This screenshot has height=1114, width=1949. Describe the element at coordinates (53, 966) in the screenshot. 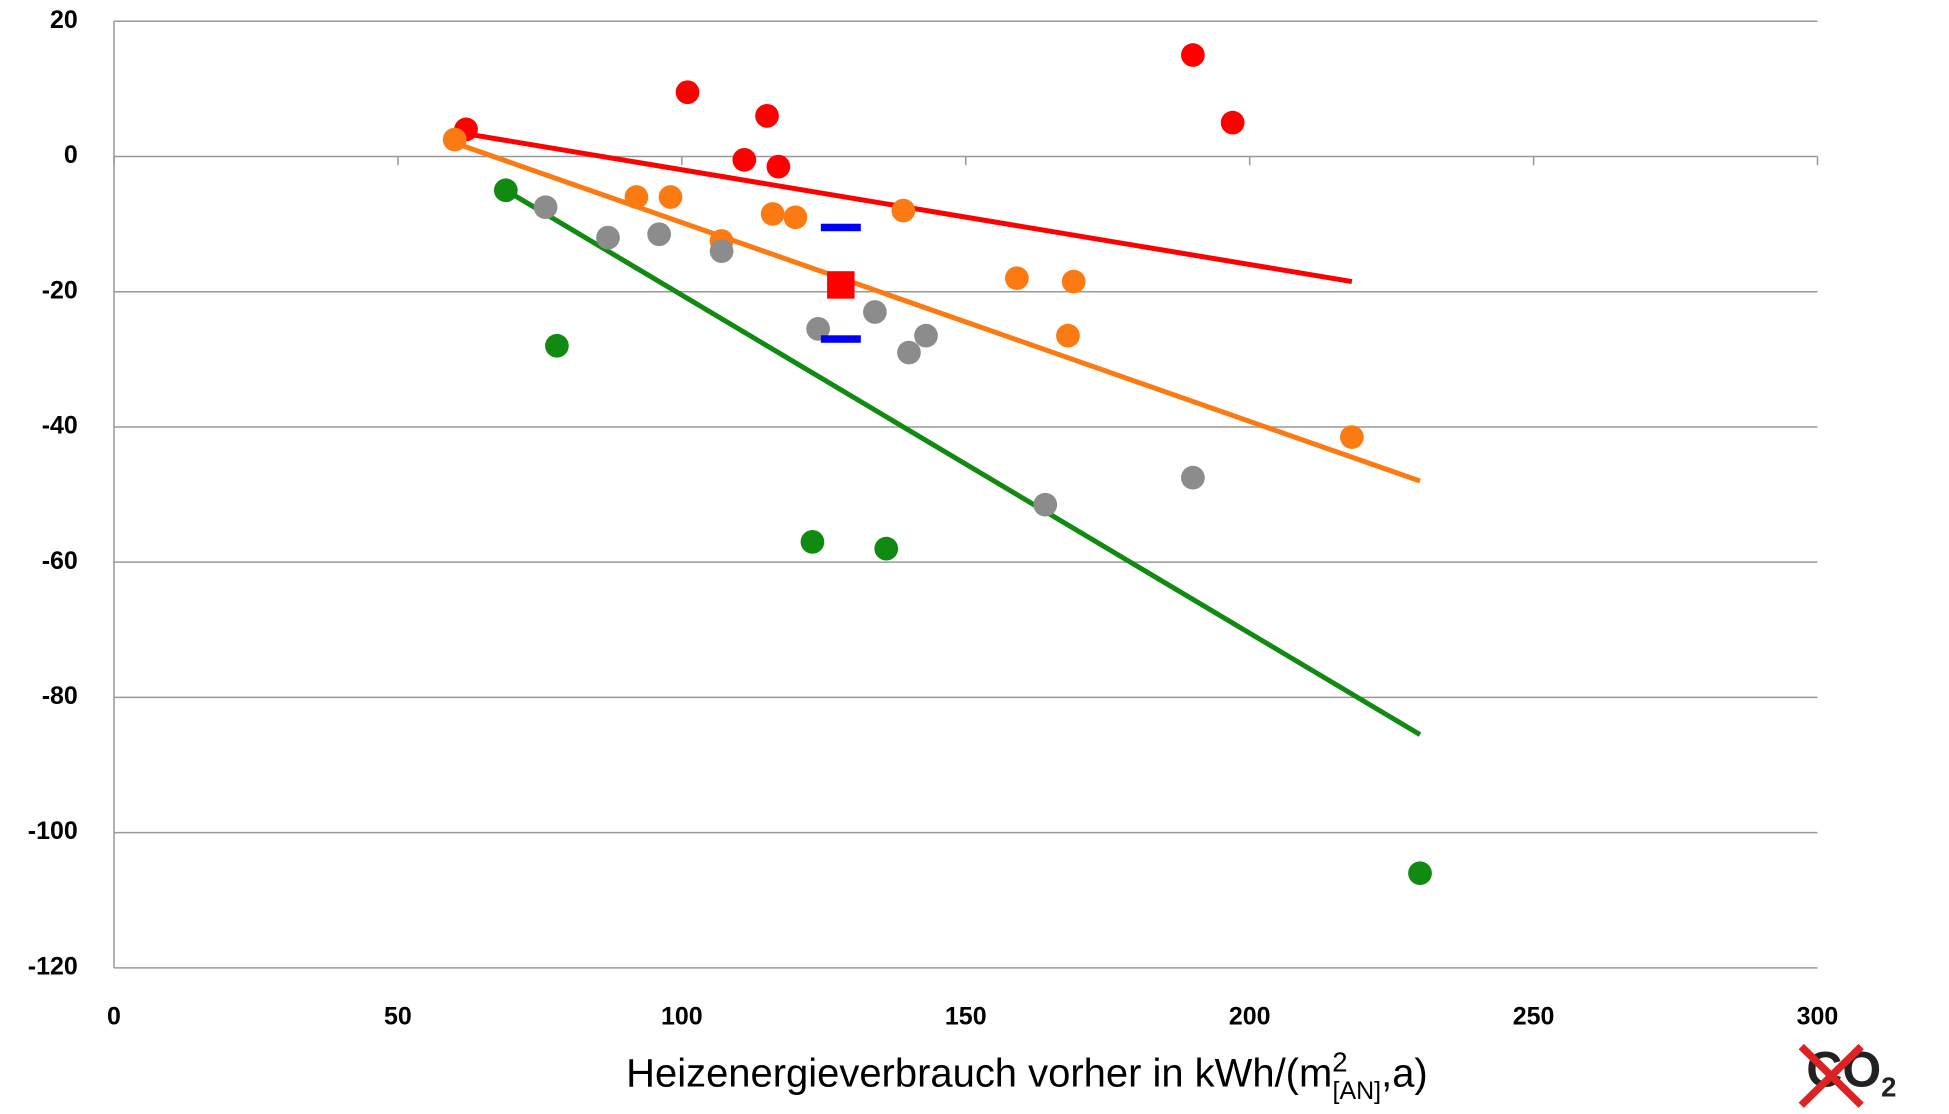

I see `y-tick-label: -120` at that location.